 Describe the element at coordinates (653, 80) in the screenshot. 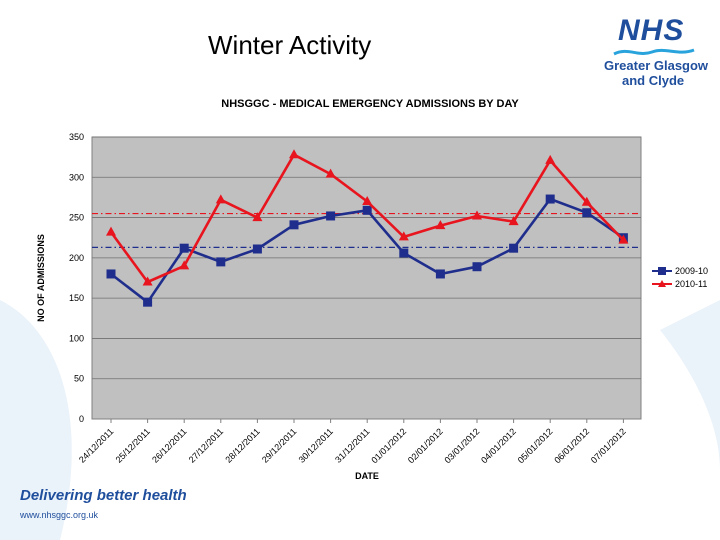

I see `logo-line-2: and Clyde` at that location.